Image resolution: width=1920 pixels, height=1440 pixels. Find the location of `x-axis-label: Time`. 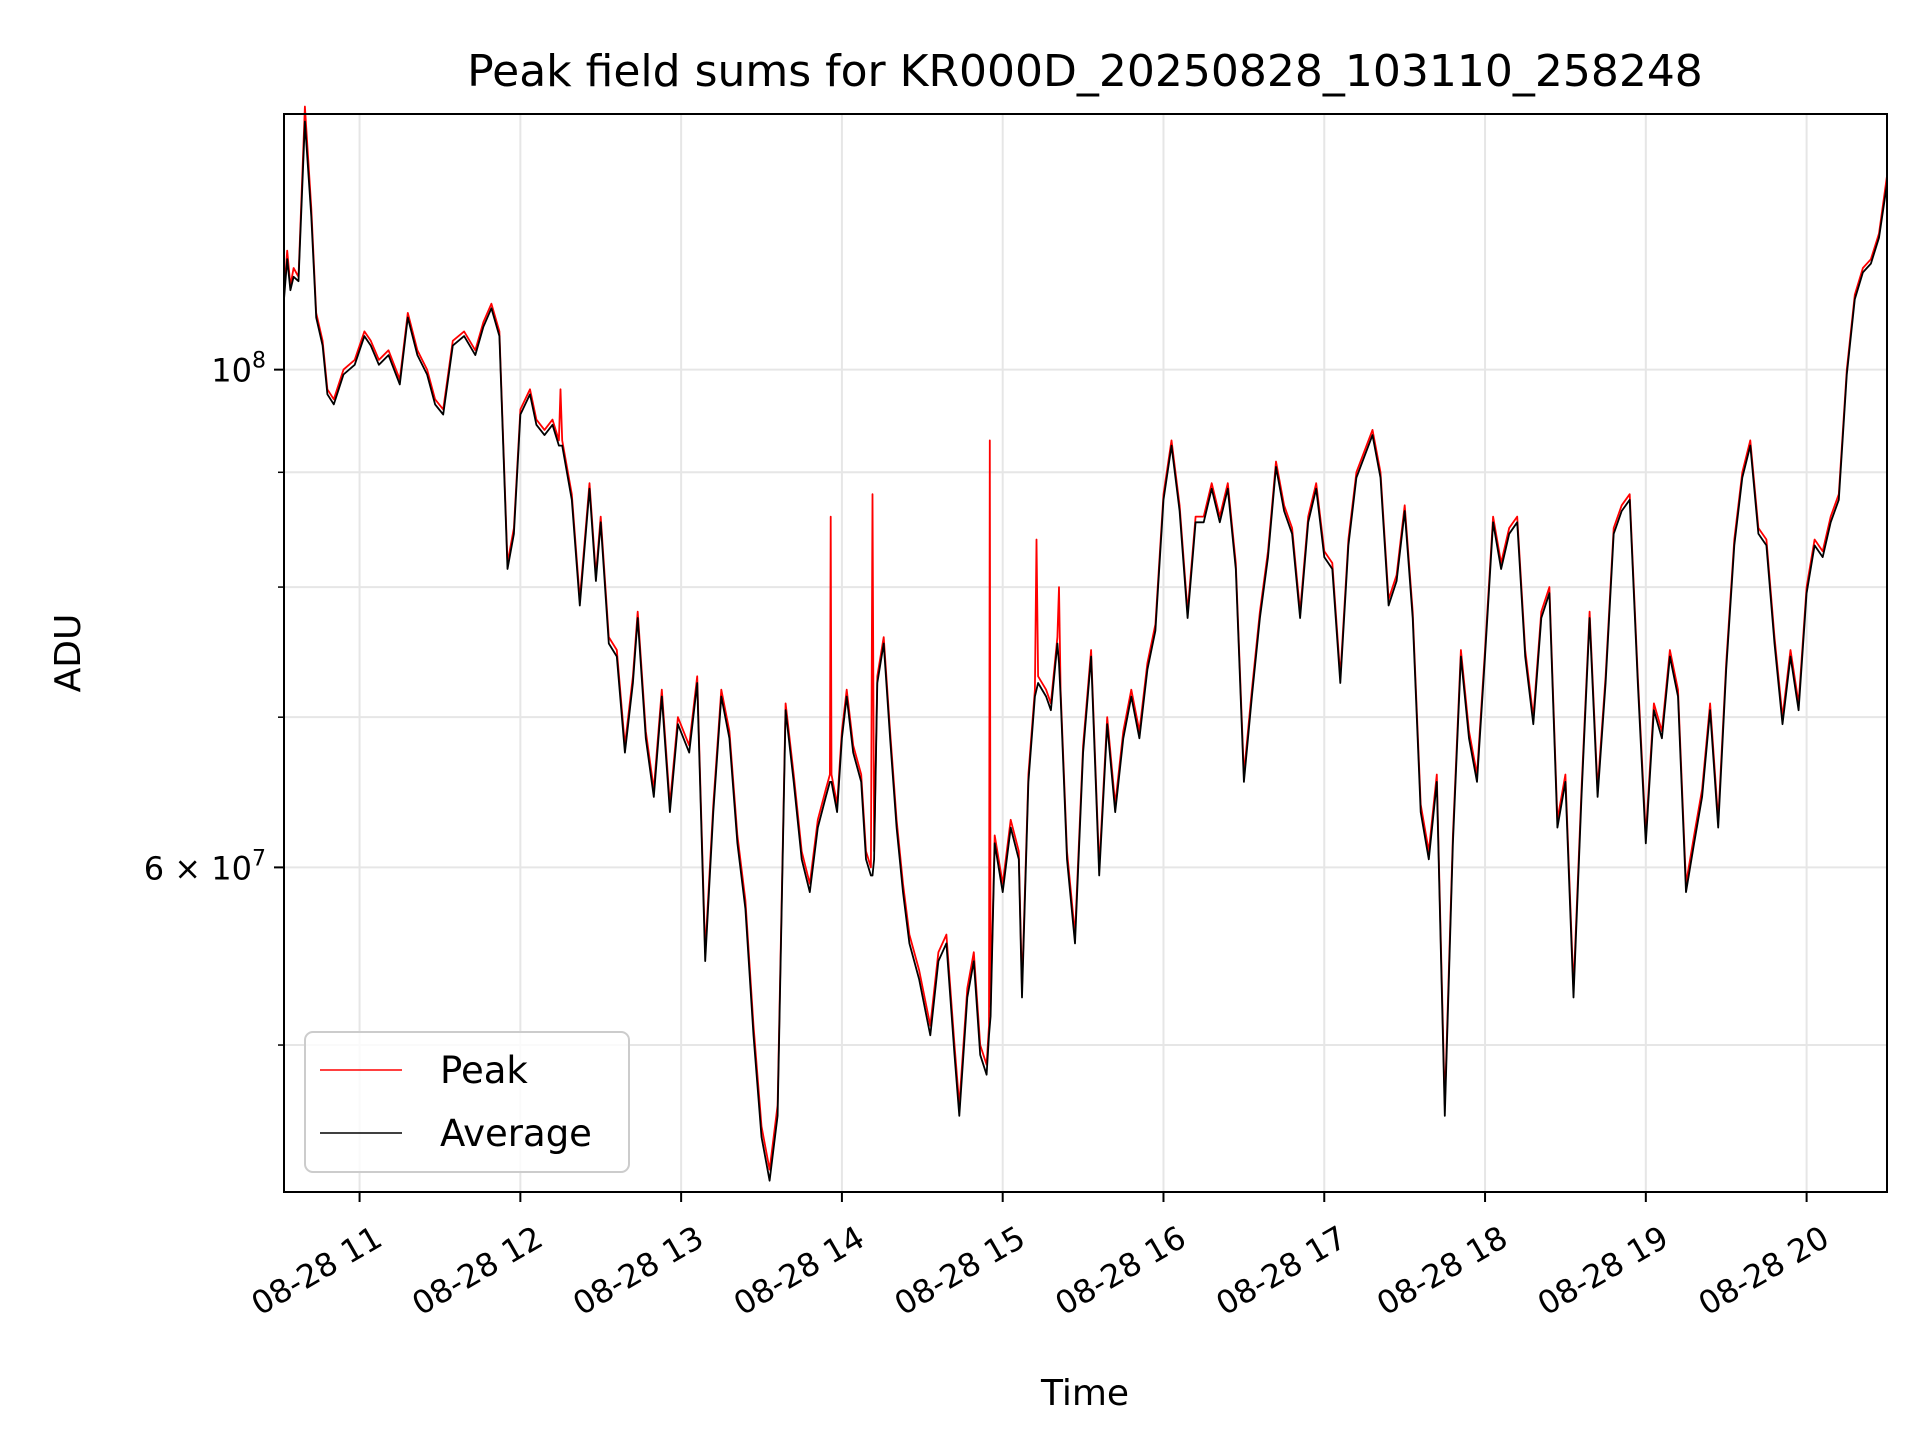

x-axis-label: Time is located at coordinates (1084, 1393).